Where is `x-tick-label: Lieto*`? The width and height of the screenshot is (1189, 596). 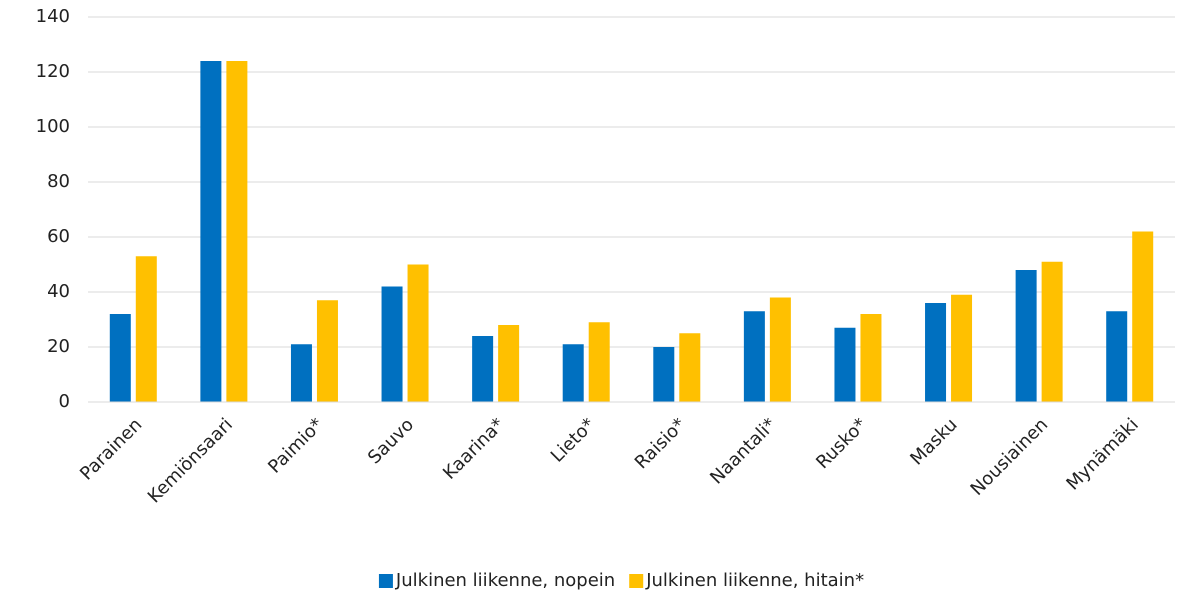 x-tick-label: Lieto* is located at coordinates (573, 440).